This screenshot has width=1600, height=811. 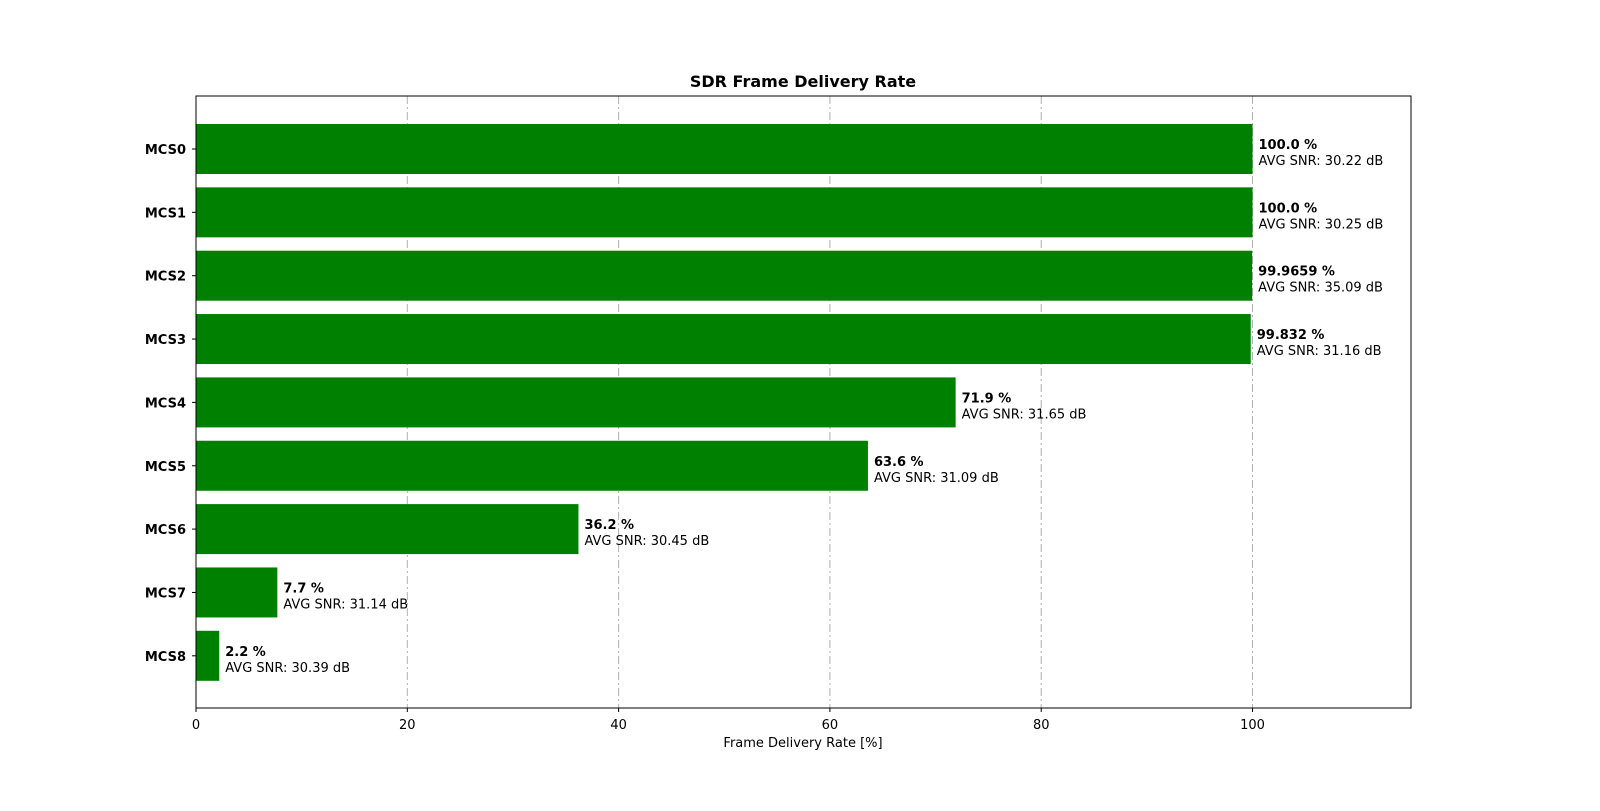 I want to click on data-label-percent: 63.6 %, so click(x=899, y=462).